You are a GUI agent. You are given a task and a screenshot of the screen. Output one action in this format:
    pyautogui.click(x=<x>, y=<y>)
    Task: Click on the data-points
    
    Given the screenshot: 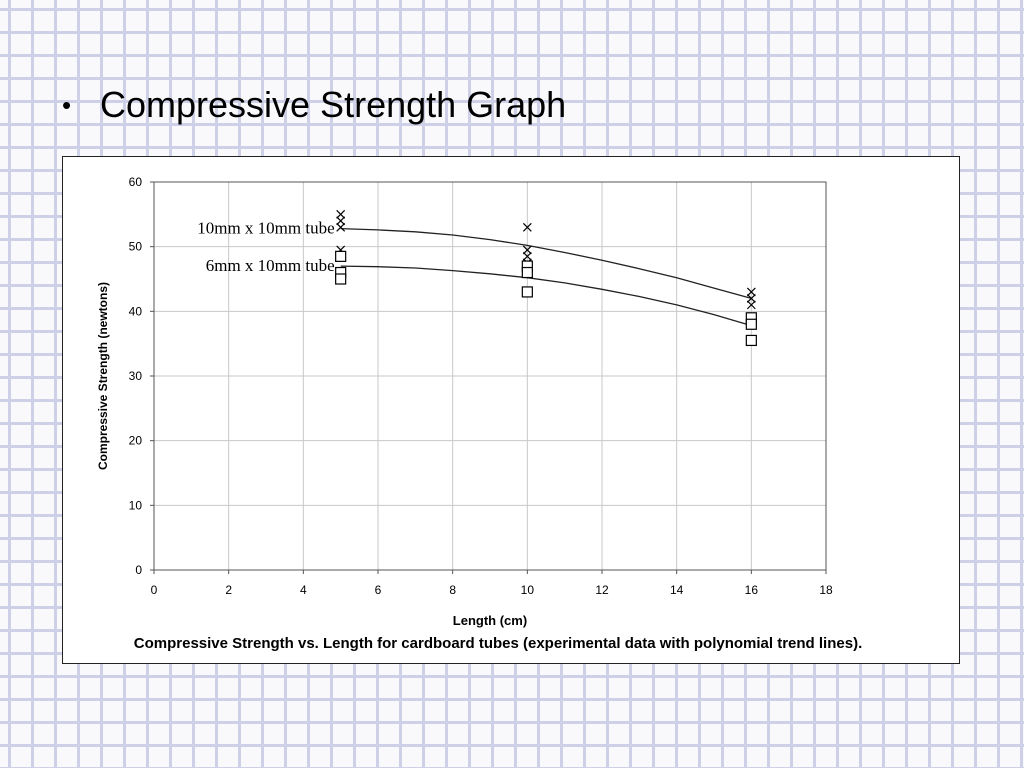 What is the action you would take?
    pyautogui.click(x=546, y=278)
    